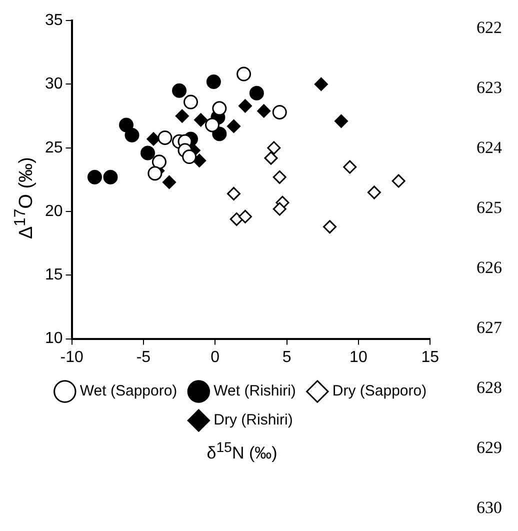  What do you see at coordinates (72, 357) in the screenshot?
I see `x-tick-label: -10` at bounding box center [72, 357].